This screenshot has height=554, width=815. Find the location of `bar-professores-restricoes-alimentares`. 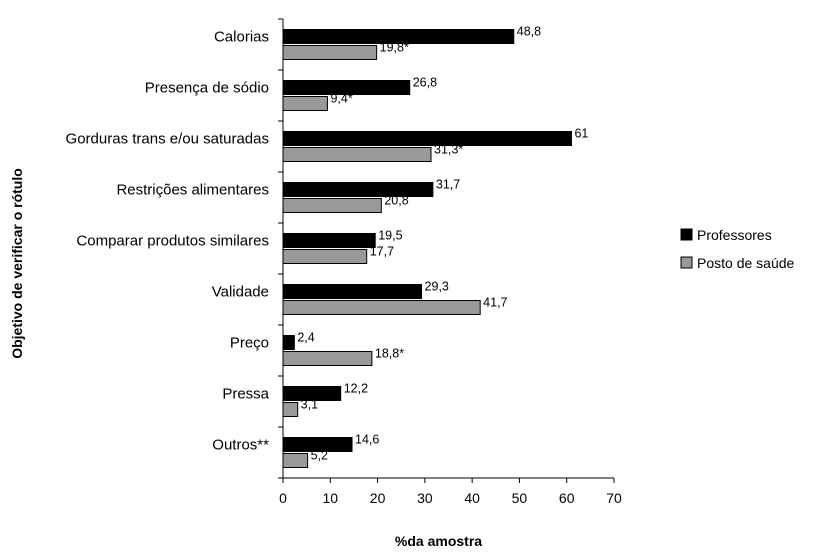

bar-professores-restricoes-alimentares is located at coordinates (358, 189).